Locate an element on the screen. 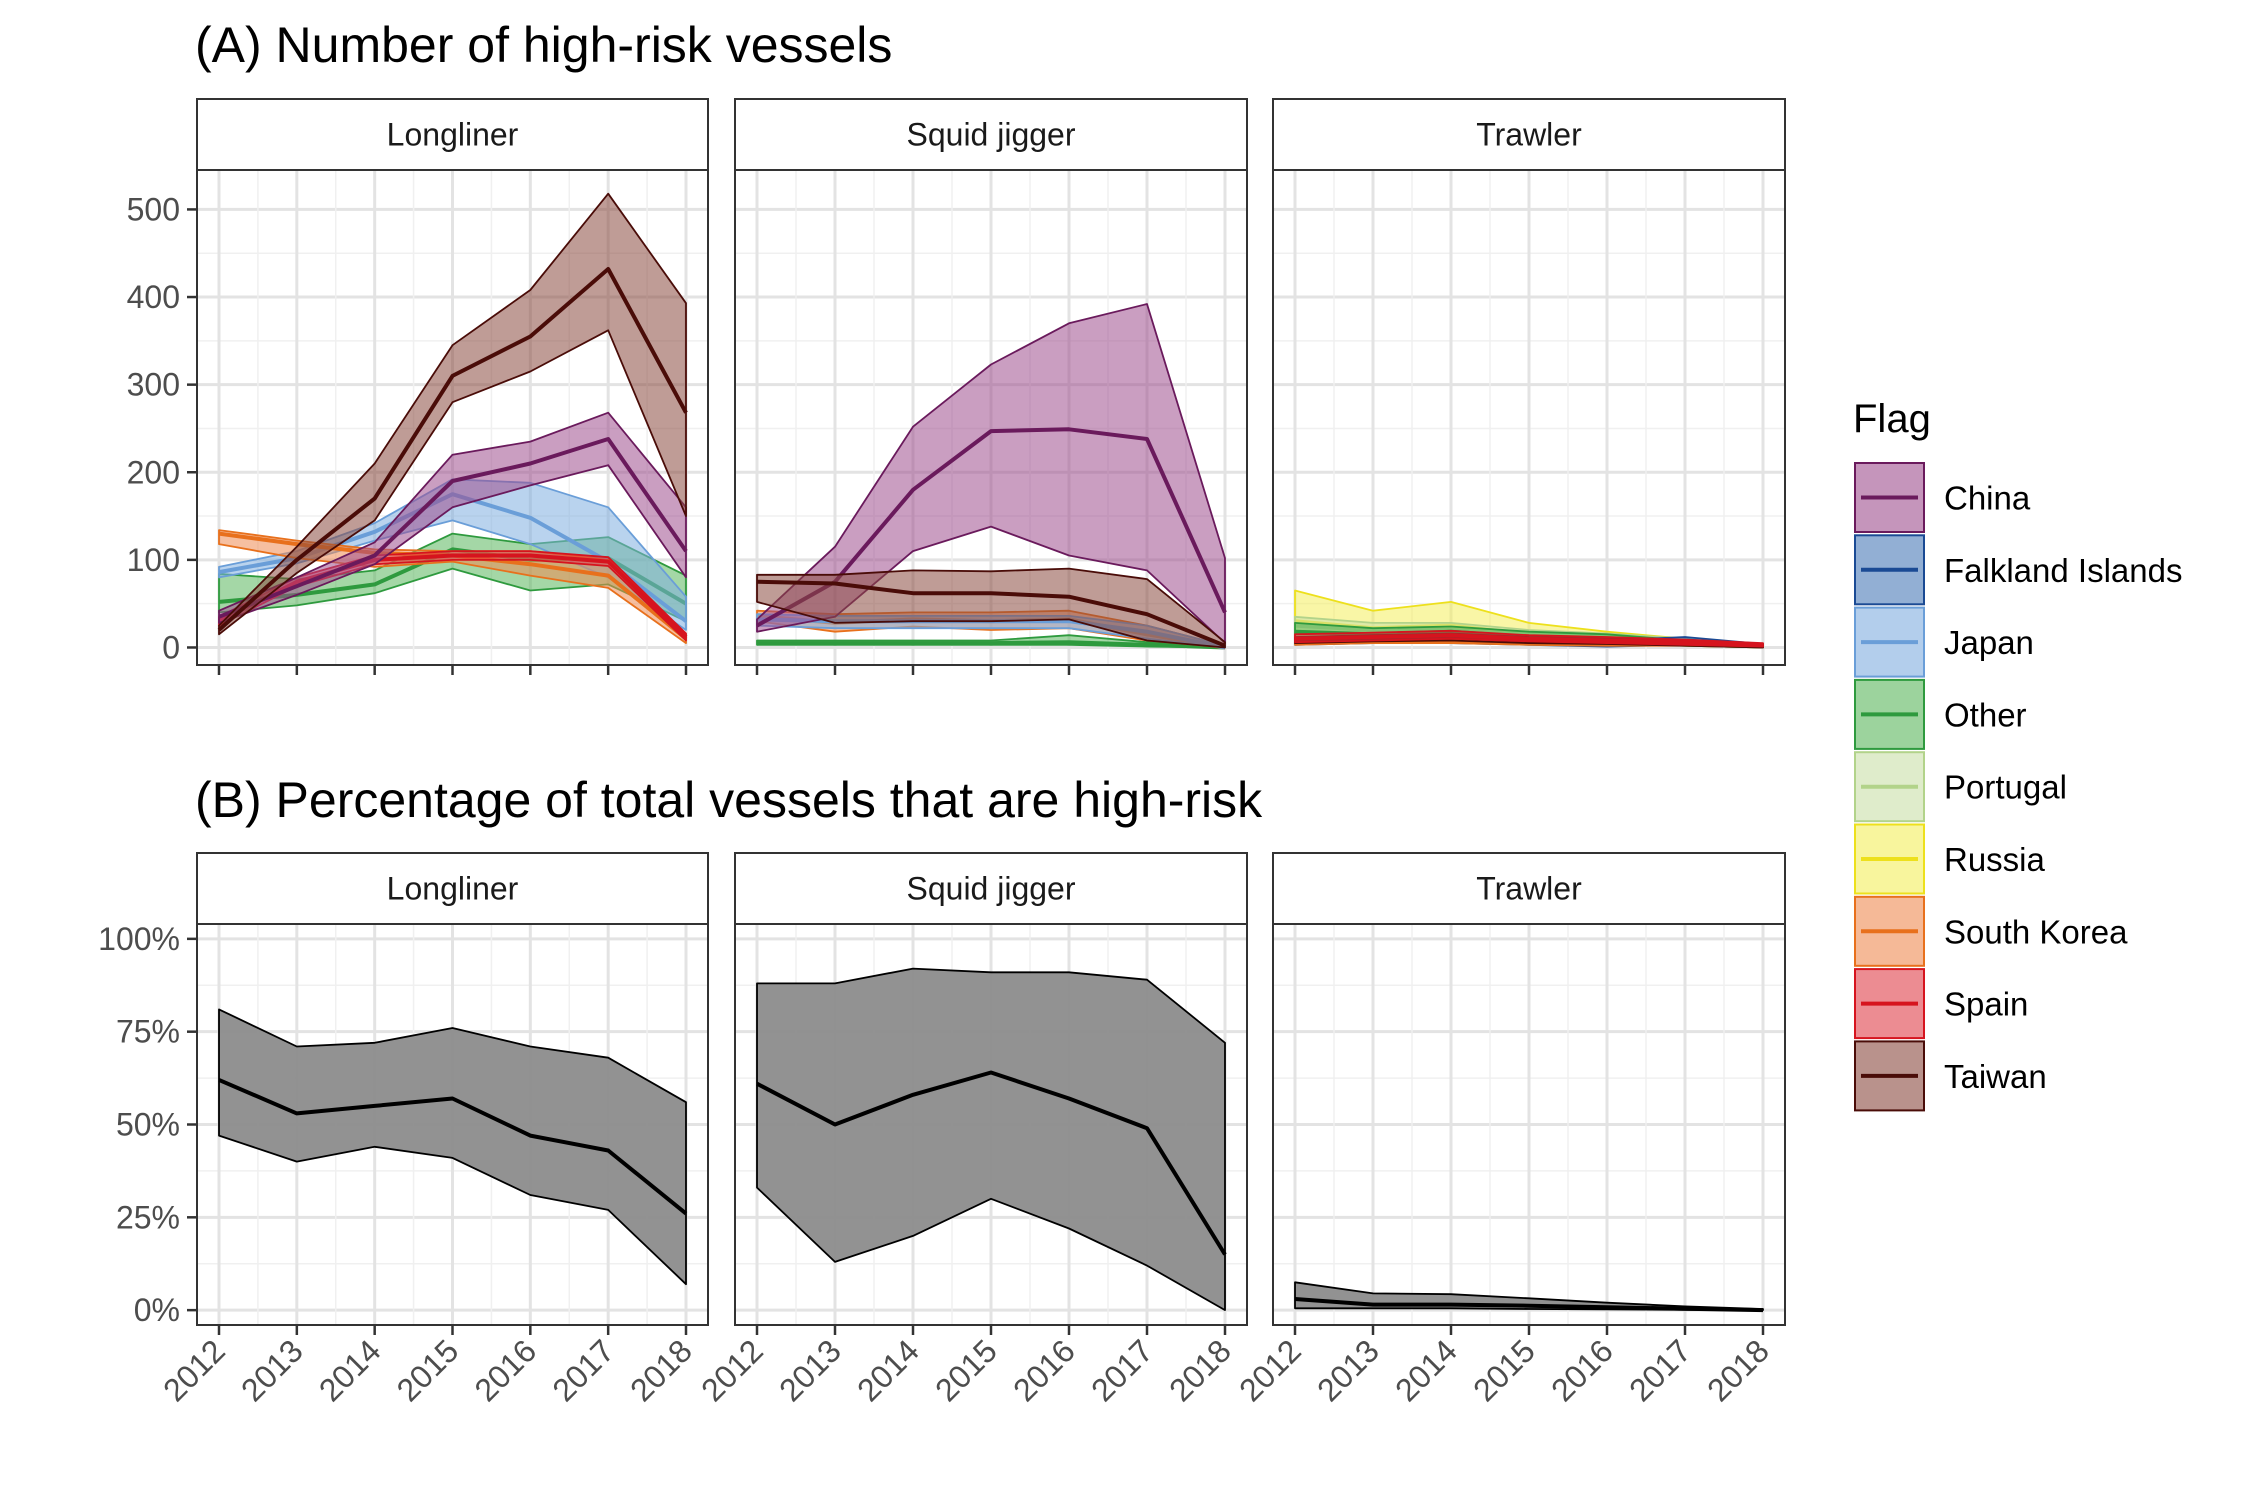 This screenshot has height=1500, width=2250. legend-title: Flag is located at coordinates (1892, 419).